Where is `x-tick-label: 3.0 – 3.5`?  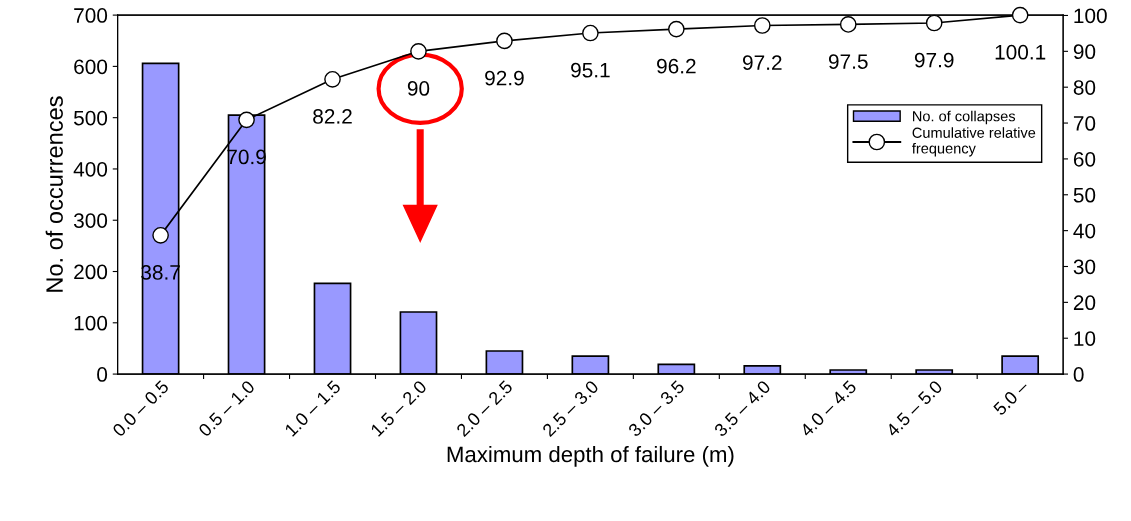 x-tick-label: 3.0 – 3.5 is located at coordinates (656, 408).